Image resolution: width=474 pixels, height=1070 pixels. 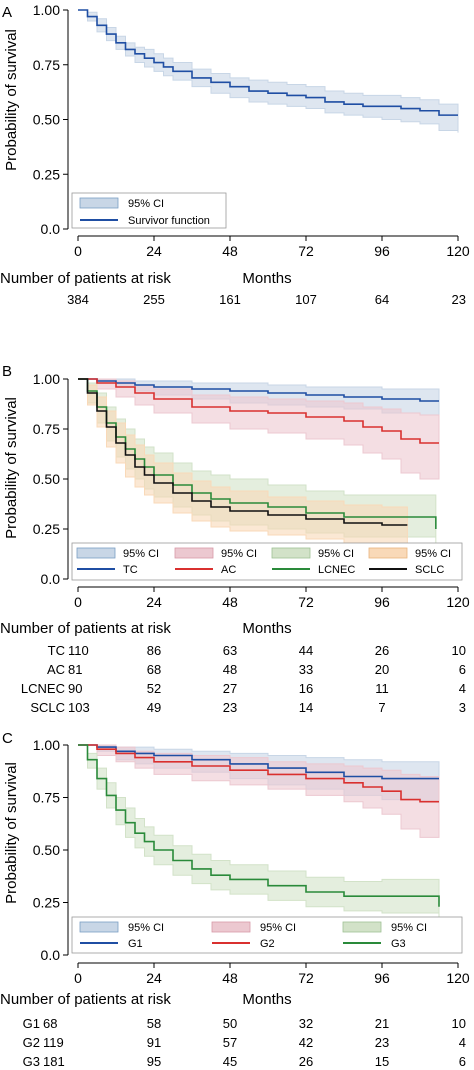 I want to click on legend-label: Survivor function, so click(x=169, y=221).